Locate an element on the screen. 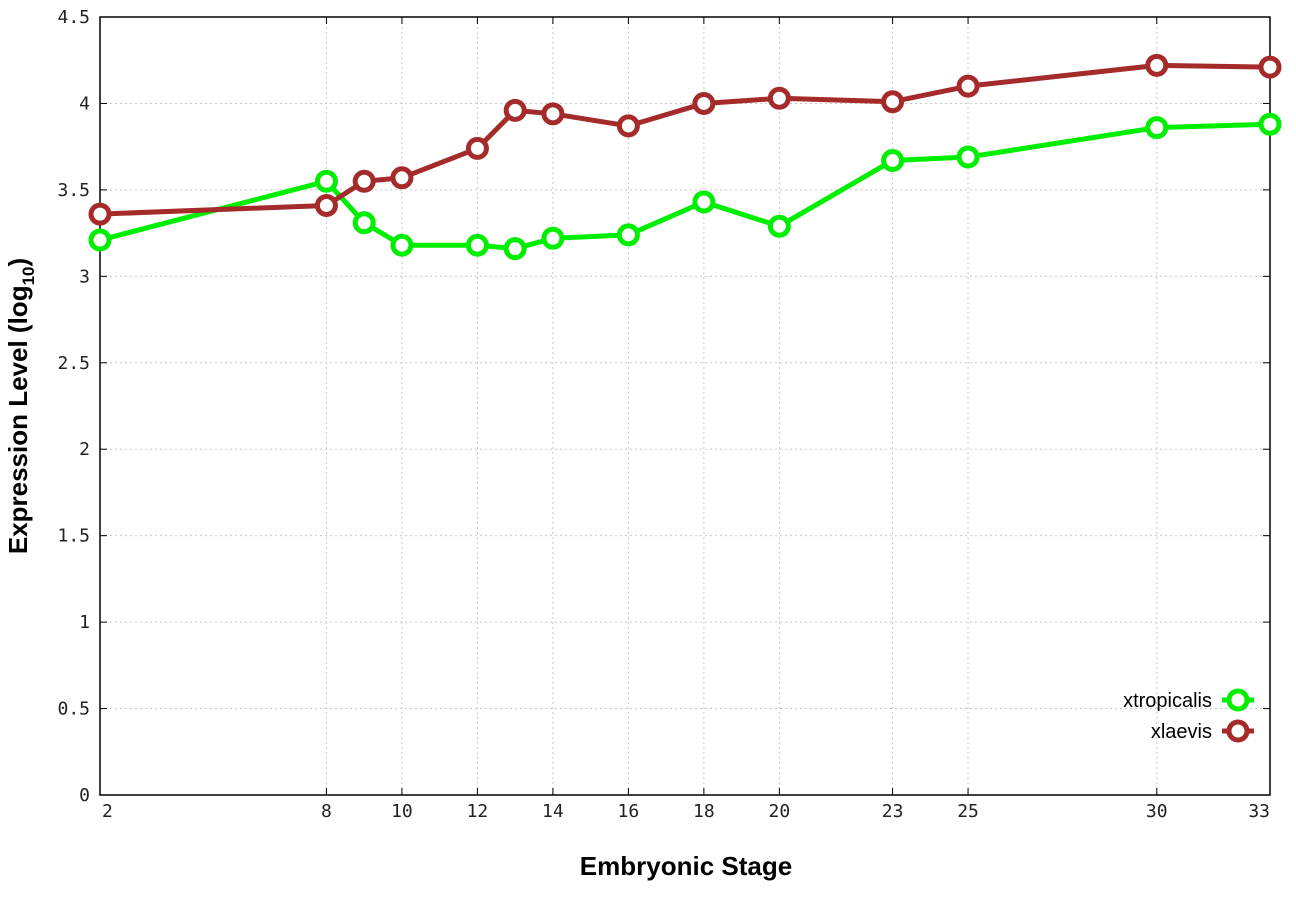  y-axis-title-close: ) is located at coordinates (18, 262).